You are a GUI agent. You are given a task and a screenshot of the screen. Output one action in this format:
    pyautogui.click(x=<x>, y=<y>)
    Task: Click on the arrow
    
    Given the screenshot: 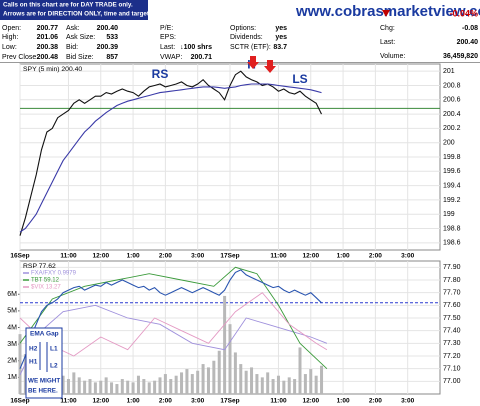 What is the action you would take?
    pyautogui.click(x=253, y=62)
    